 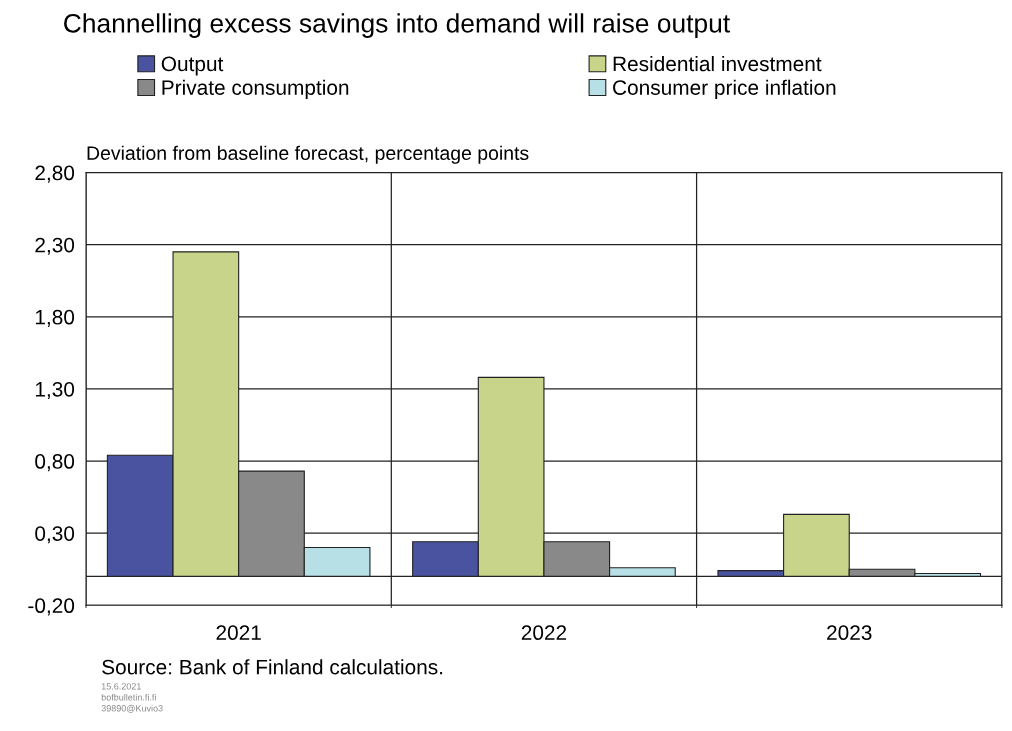 What do you see at coordinates (397, 25) in the screenshot?
I see `chart-title: Channelling excess savings into demand will raise output` at bounding box center [397, 25].